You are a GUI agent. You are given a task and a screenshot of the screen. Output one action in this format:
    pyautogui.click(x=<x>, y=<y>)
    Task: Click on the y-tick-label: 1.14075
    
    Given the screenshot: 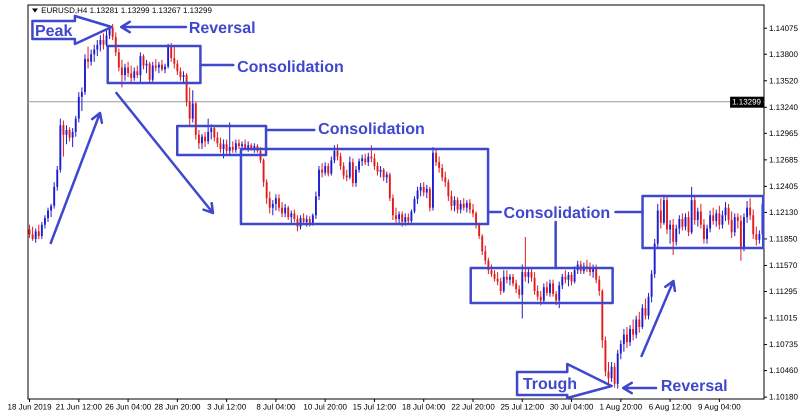 What is the action you would take?
    pyautogui.click(x=783, y=28)
    